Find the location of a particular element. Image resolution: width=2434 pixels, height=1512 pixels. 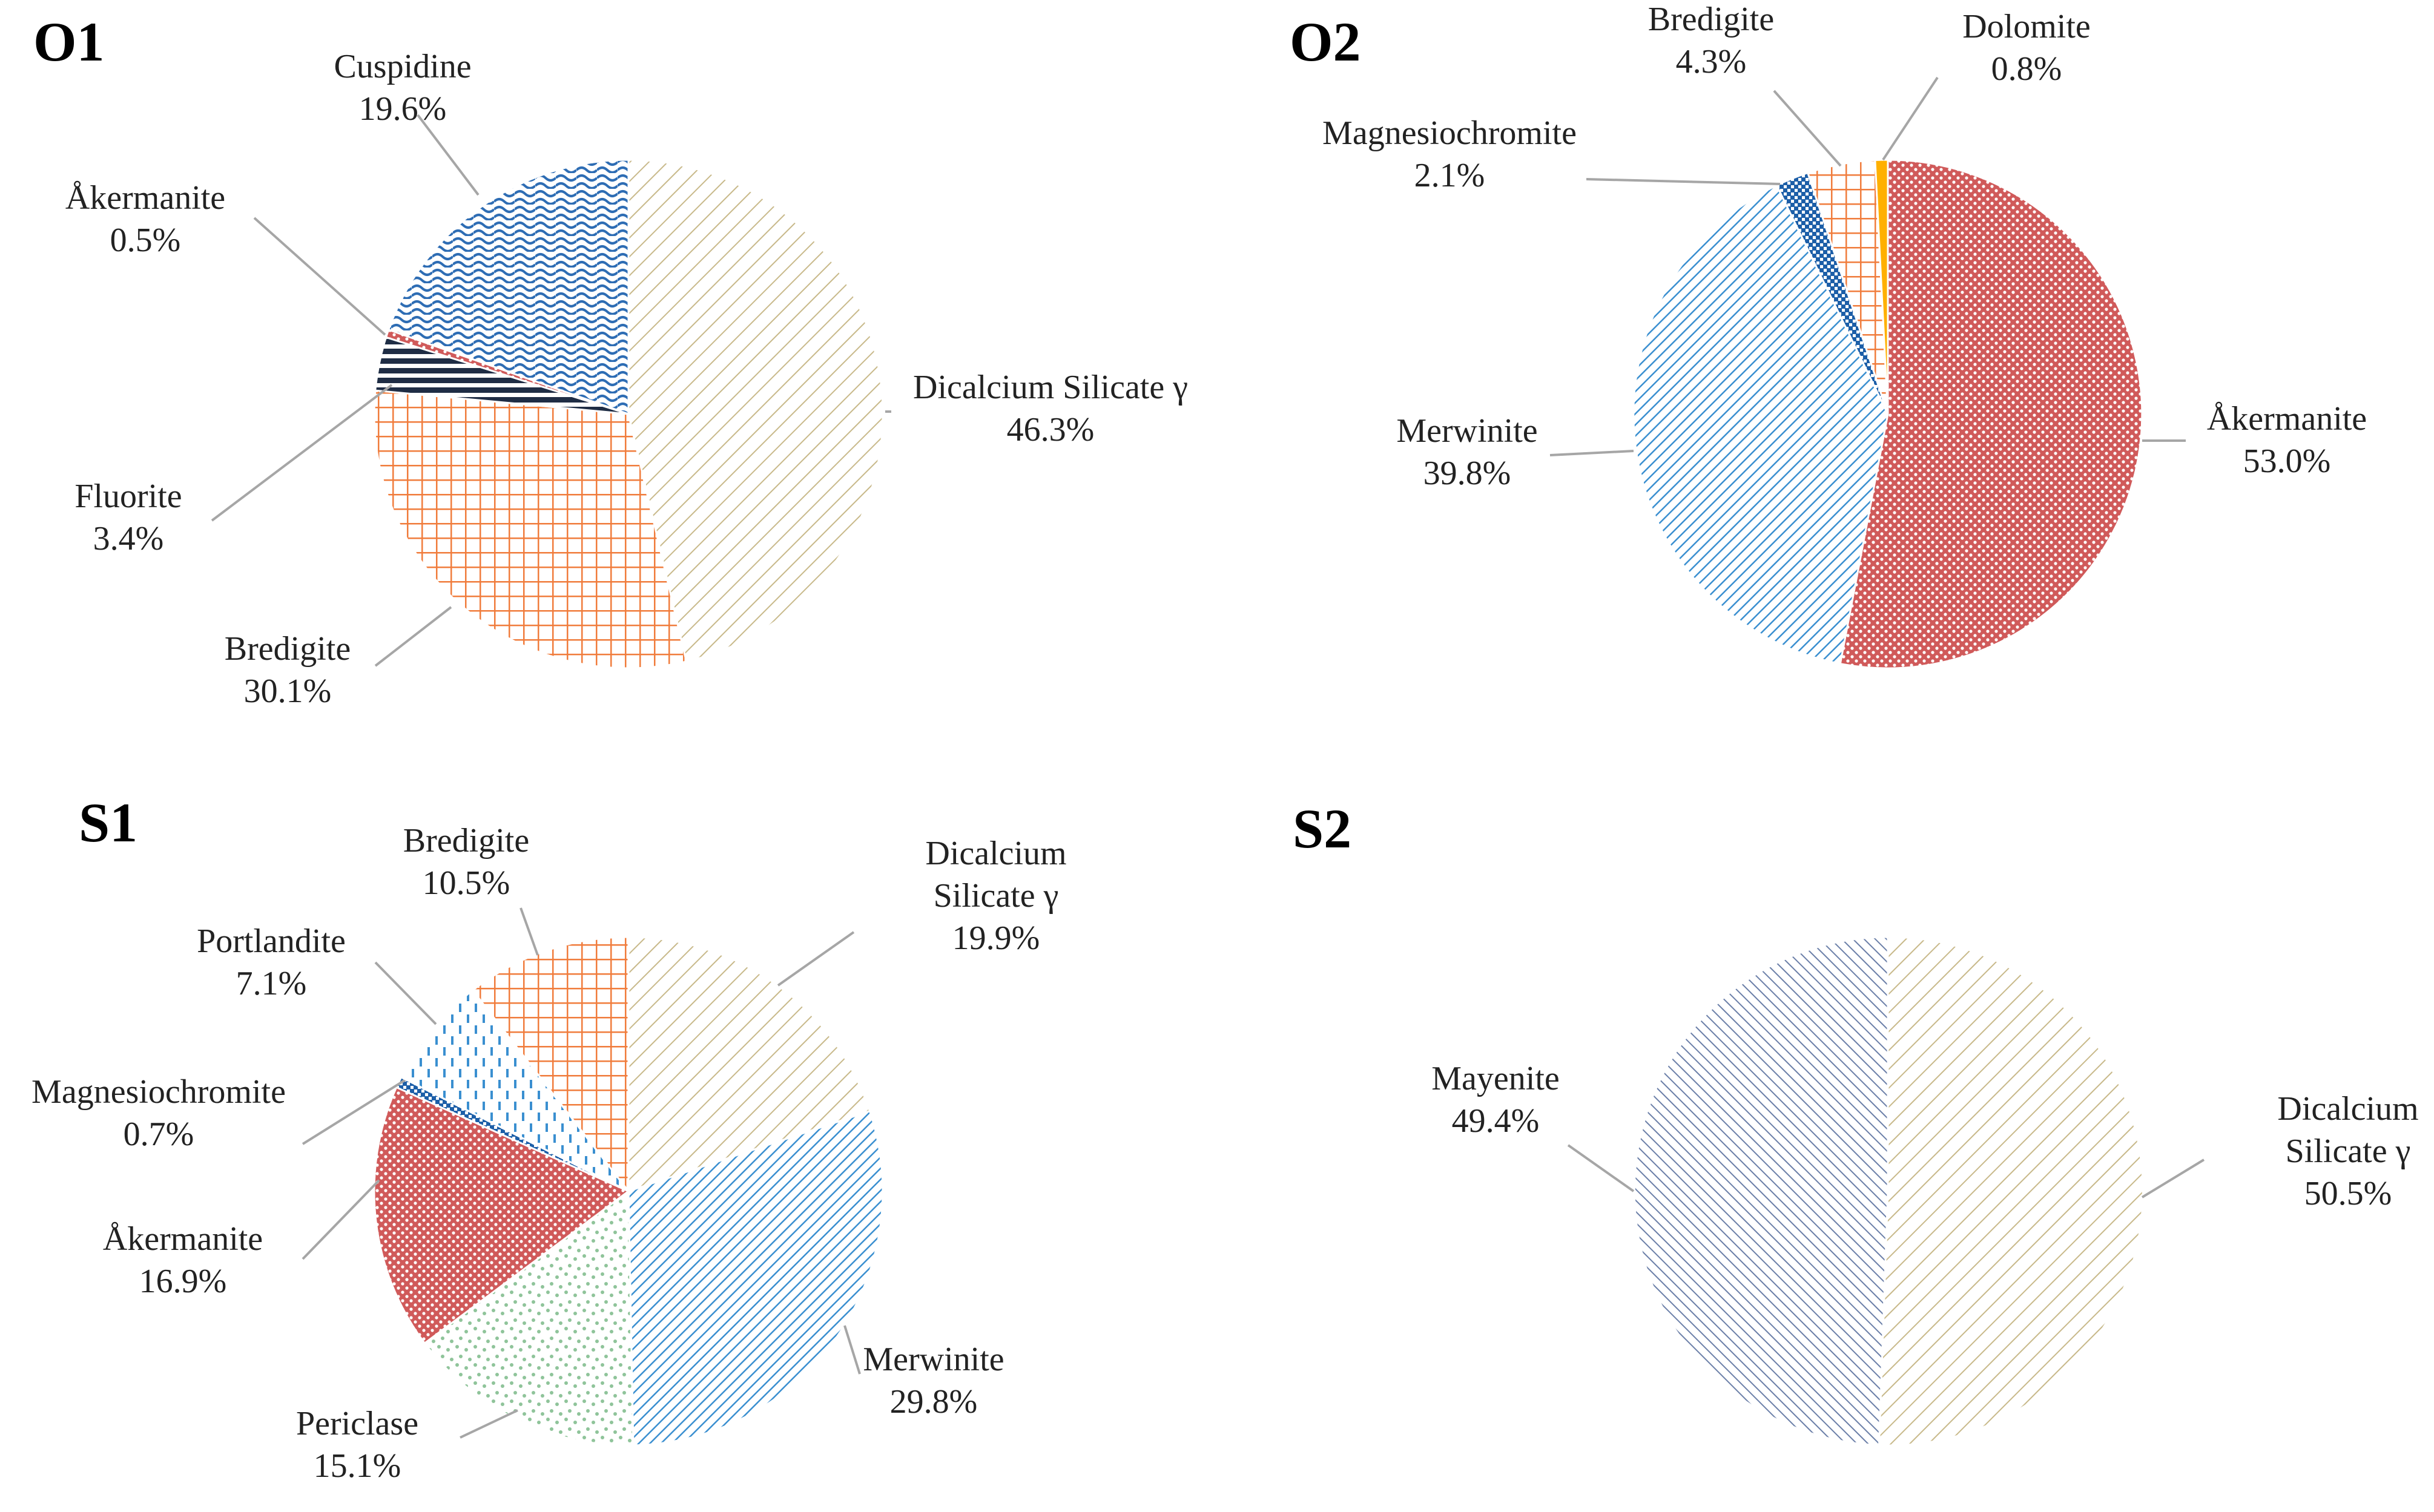

pie-slice-mayenite is located at coordinates (1761, 1192).